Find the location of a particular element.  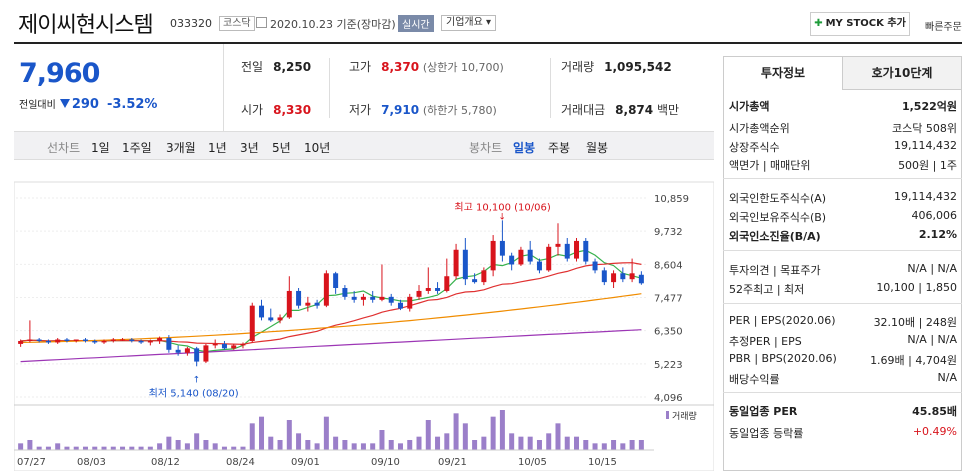

candle-daily: 일봉 is located at coordinates (524, 148).